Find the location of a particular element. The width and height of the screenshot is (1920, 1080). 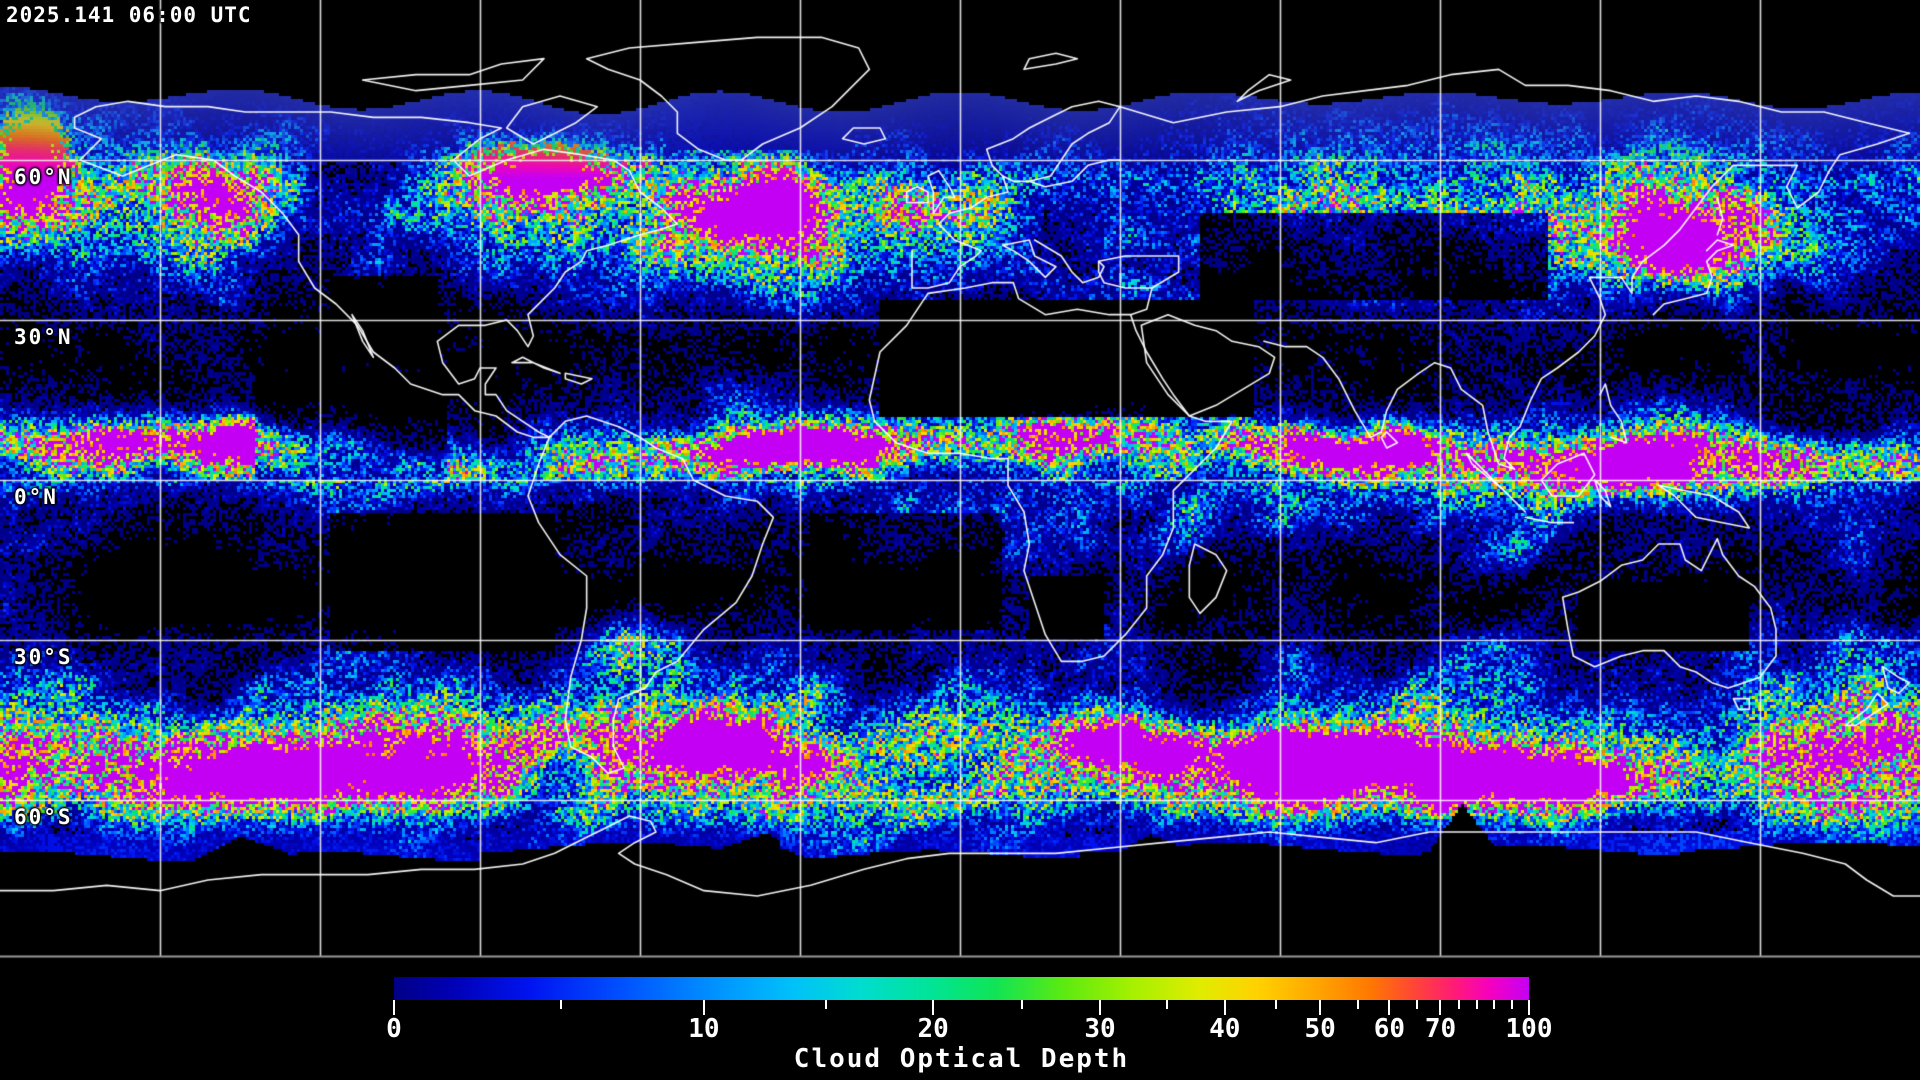

timestamp-label: 2025.141 06:00 UTC is located at coordinates (129, 15).